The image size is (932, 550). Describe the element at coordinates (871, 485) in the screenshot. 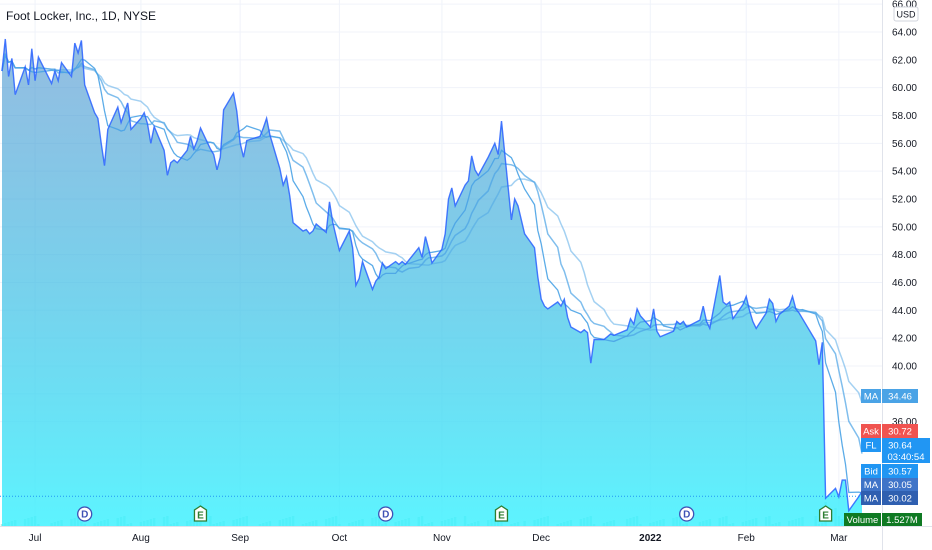

I see `ma-mid-tag-label: MA` at that location.